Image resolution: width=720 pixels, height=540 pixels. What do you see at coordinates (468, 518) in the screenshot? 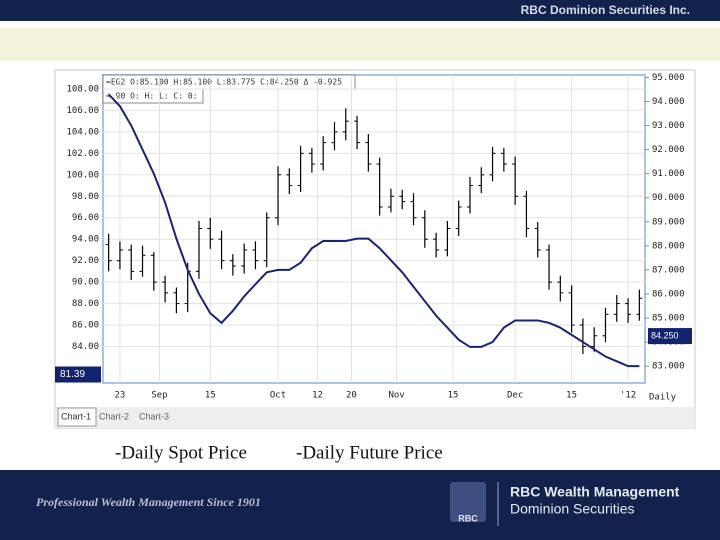
I see `logo-text: RBC` at bounding box center [468, 518].